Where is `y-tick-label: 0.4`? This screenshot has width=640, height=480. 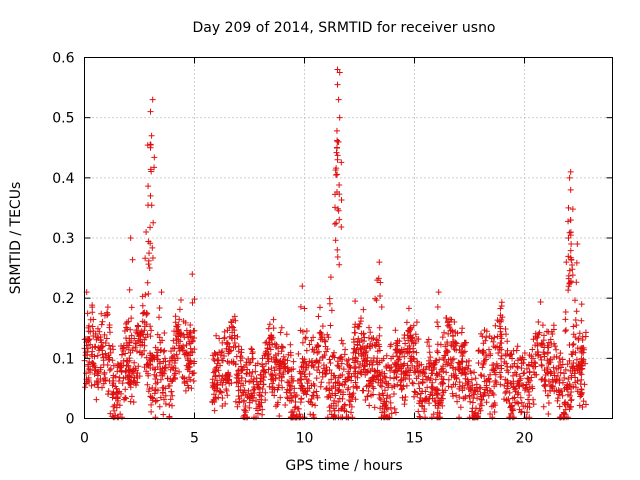 y-tick-label: 0.4 is located at coordinates (63, 179).